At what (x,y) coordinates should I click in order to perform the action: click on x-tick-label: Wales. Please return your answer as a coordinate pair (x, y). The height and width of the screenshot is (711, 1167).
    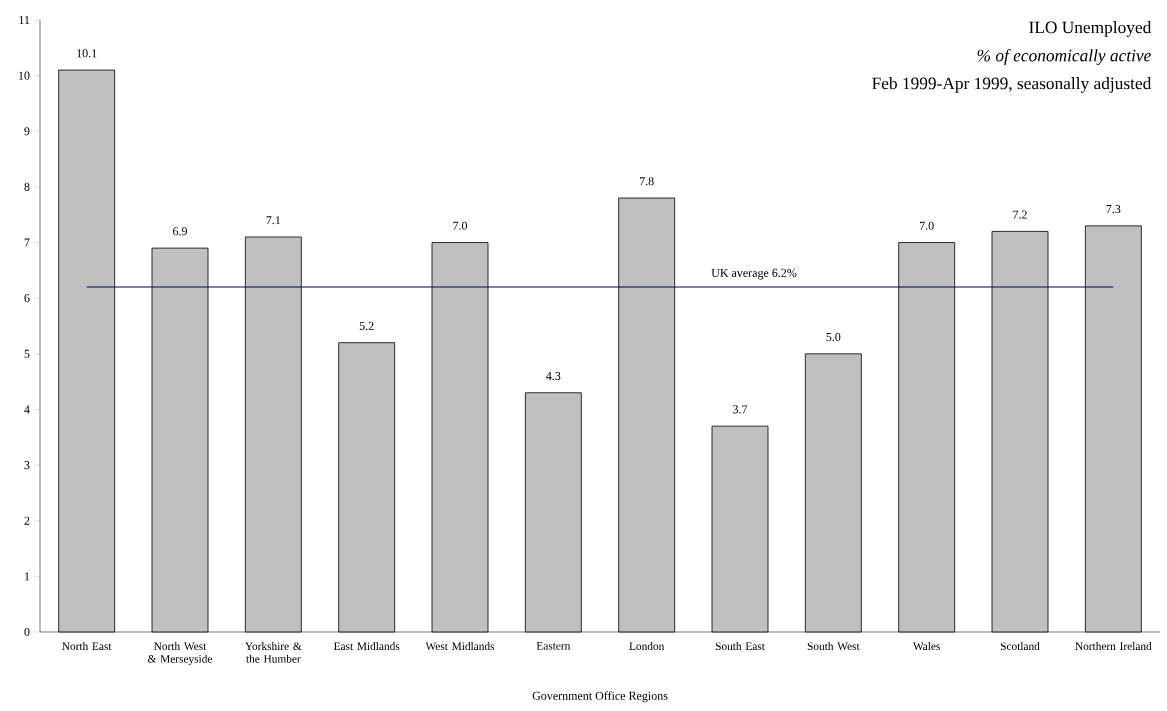
    Looking at the image, I should click on (926, 646).